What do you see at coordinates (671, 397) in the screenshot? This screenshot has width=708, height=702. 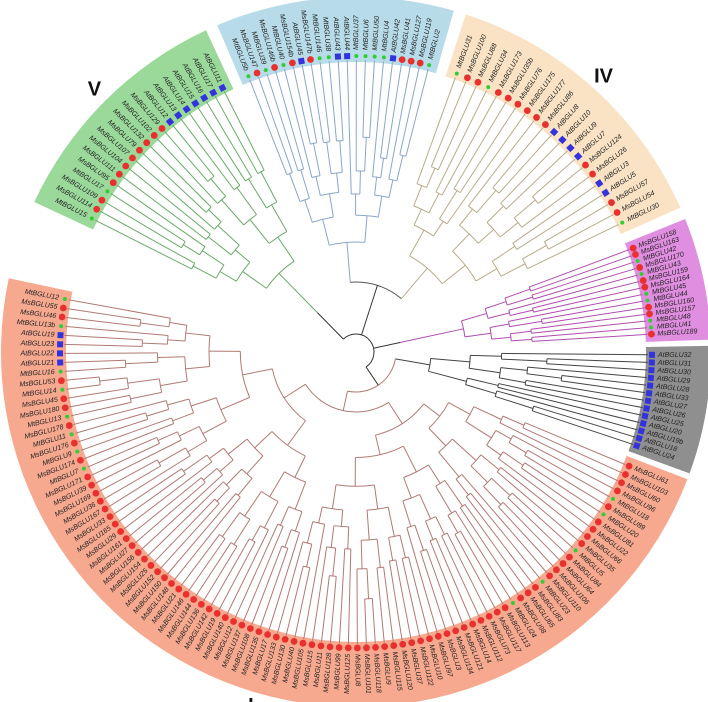 I see `leaf-label: AtBGLU33` at bounding box center [671, 397].